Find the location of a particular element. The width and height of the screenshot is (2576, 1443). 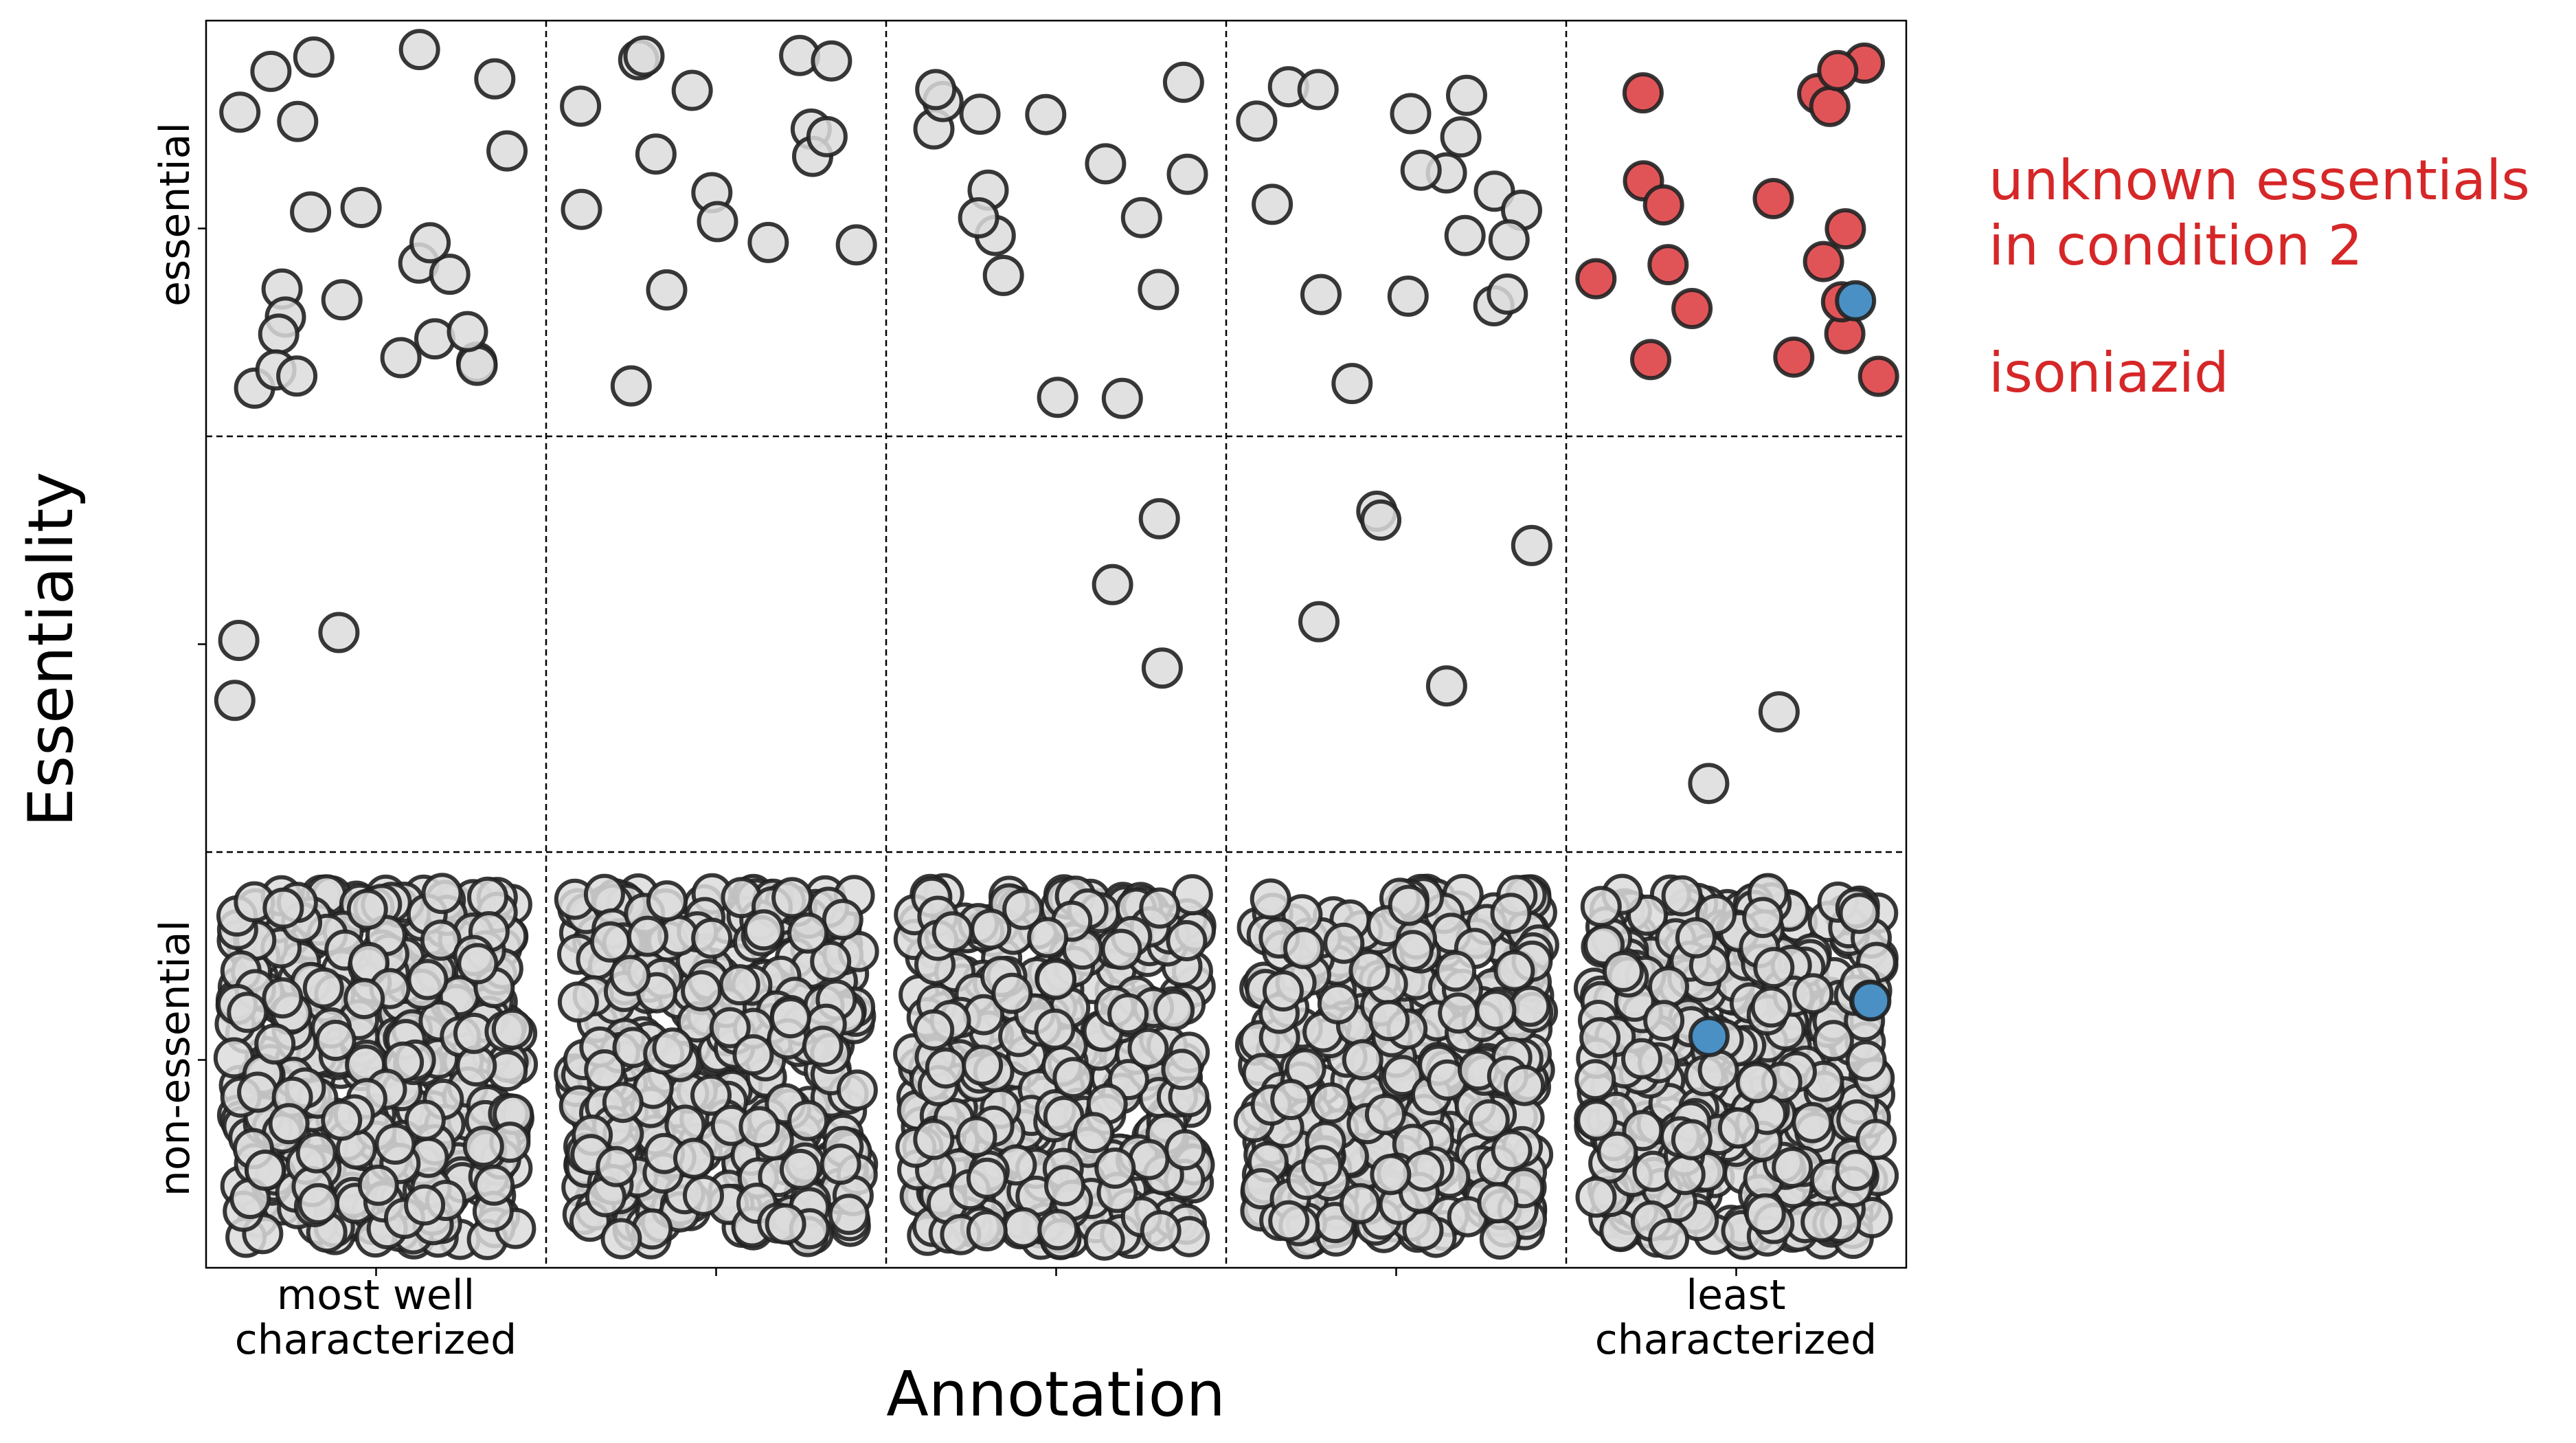

annotation-drug: isoniazid is located at coordinates (2109, 373).